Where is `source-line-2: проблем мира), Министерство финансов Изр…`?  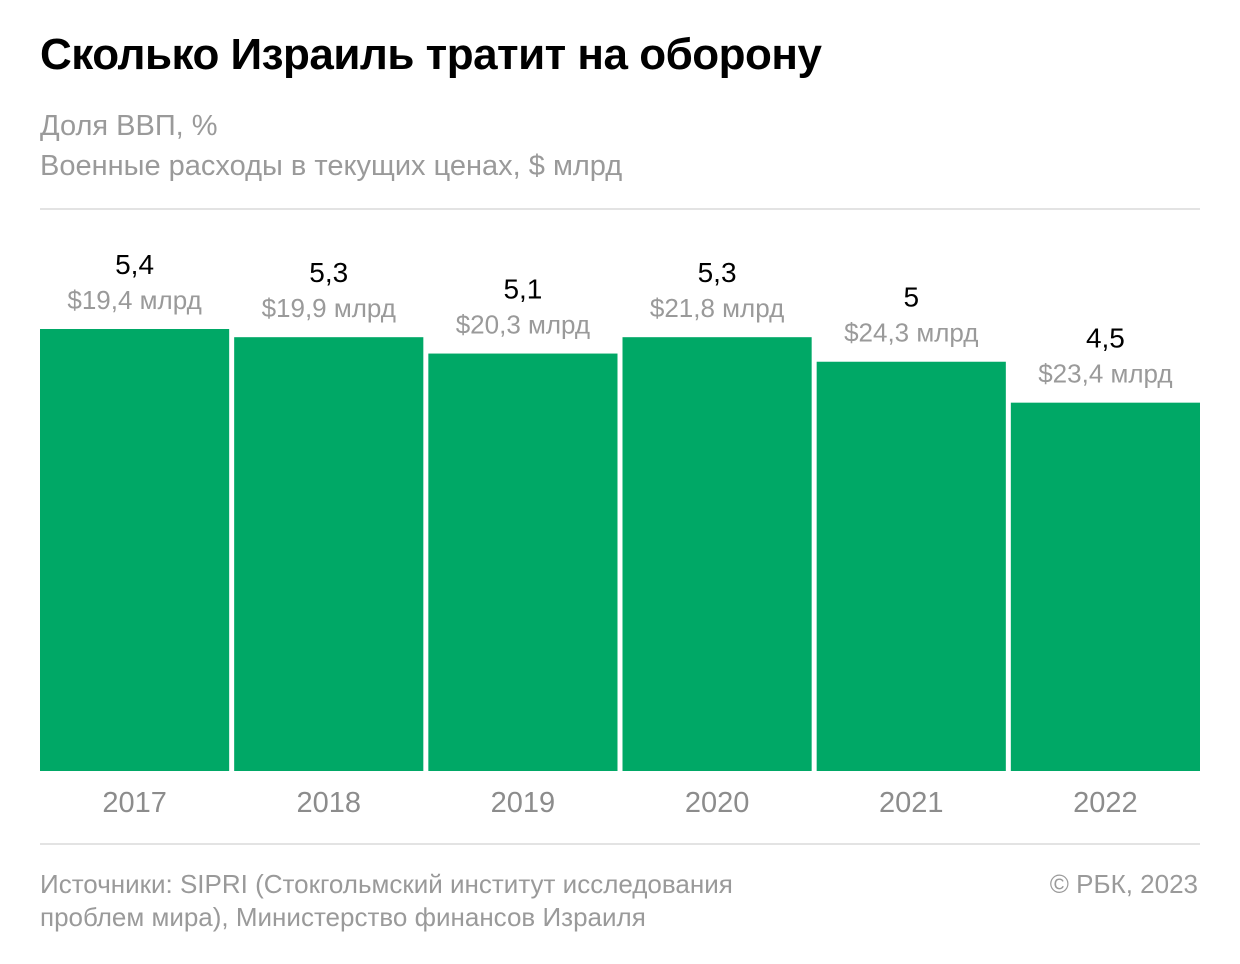
source-line-2: проблем мира), Министерство финансов Изр… is located at coordinates (343, 917).